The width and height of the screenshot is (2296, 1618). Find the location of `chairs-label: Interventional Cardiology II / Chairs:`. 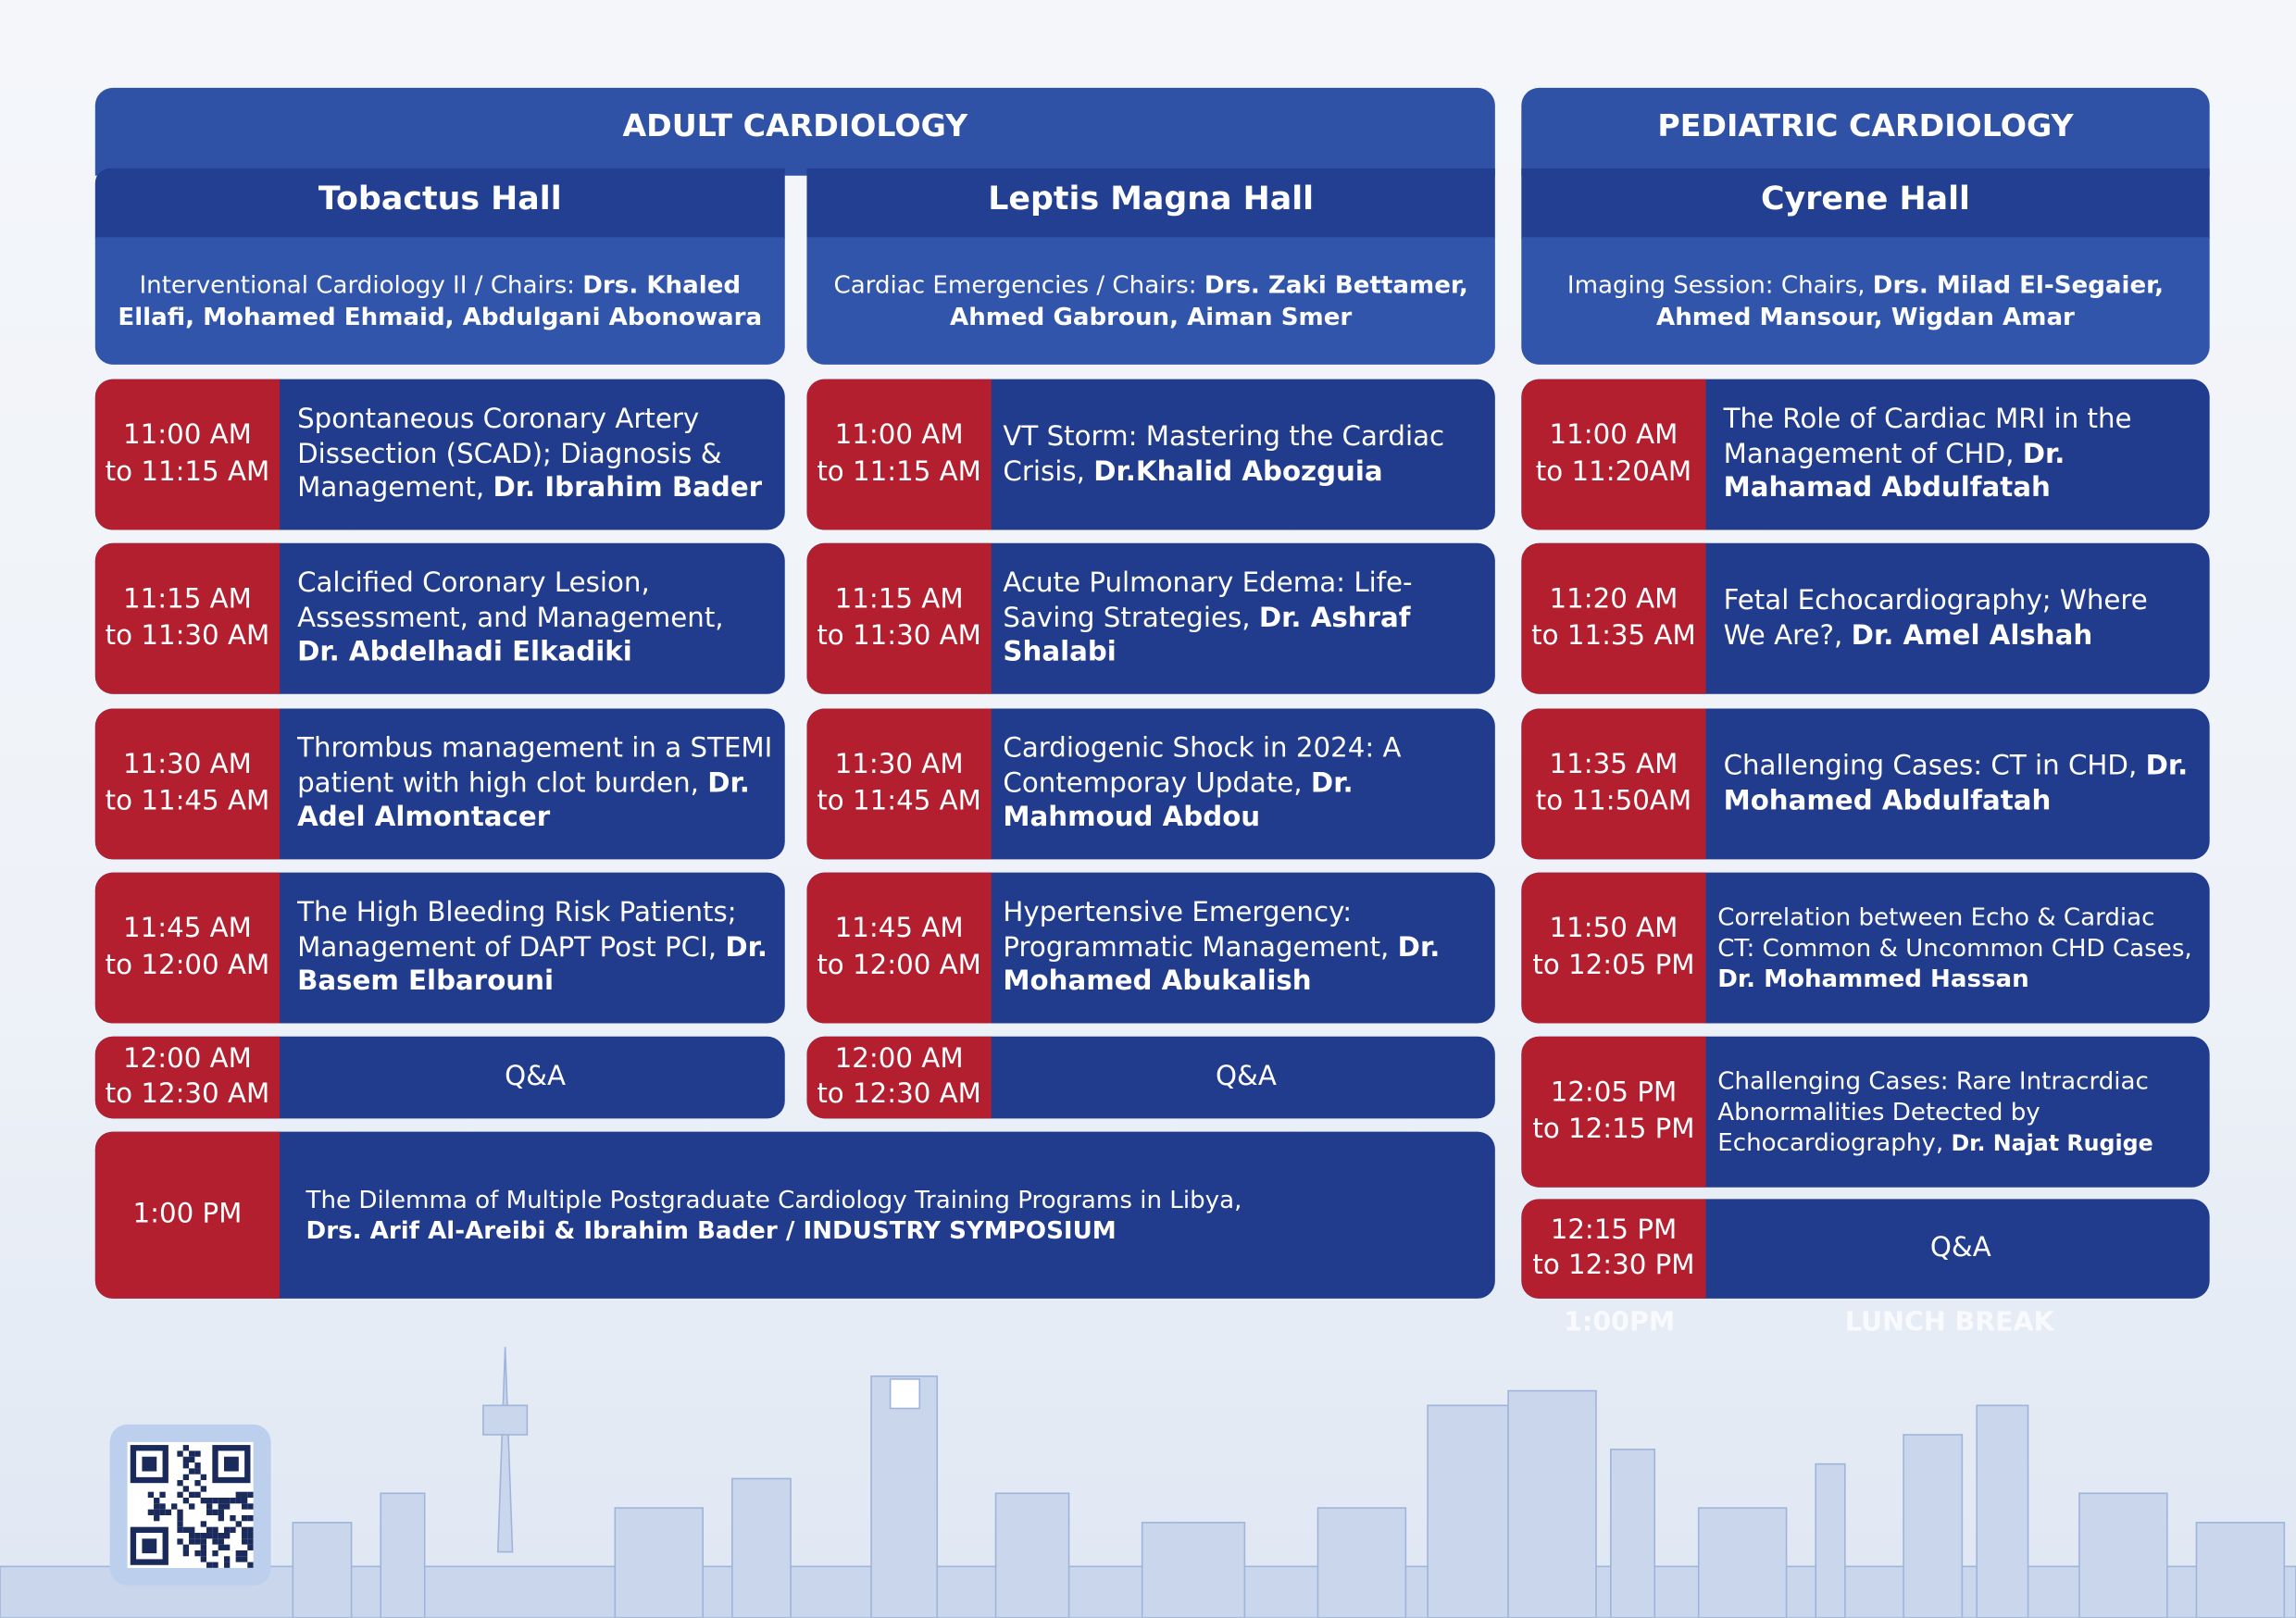

chairs-label: Interventional Cardiology II / Chairs: is located at coordinates (357, 284).